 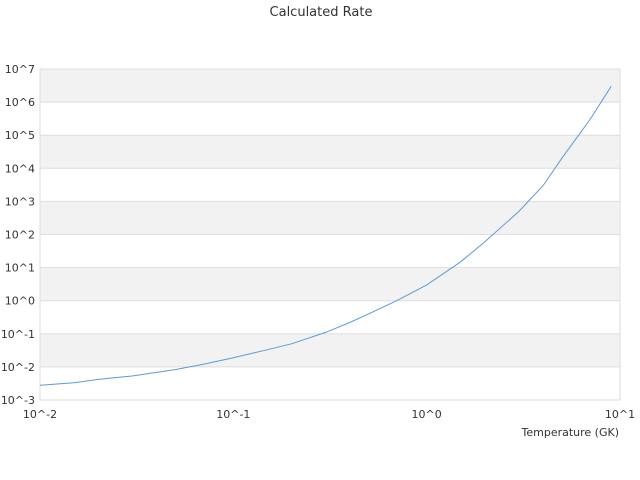 I want to click on x-tick-label: 10^0, so click(x=427, y=414).